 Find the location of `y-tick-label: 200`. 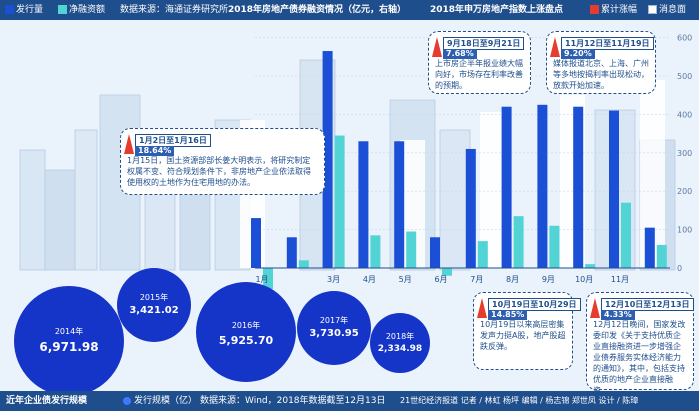

y-tick-label: 200 is located at coordinates (684, 191).